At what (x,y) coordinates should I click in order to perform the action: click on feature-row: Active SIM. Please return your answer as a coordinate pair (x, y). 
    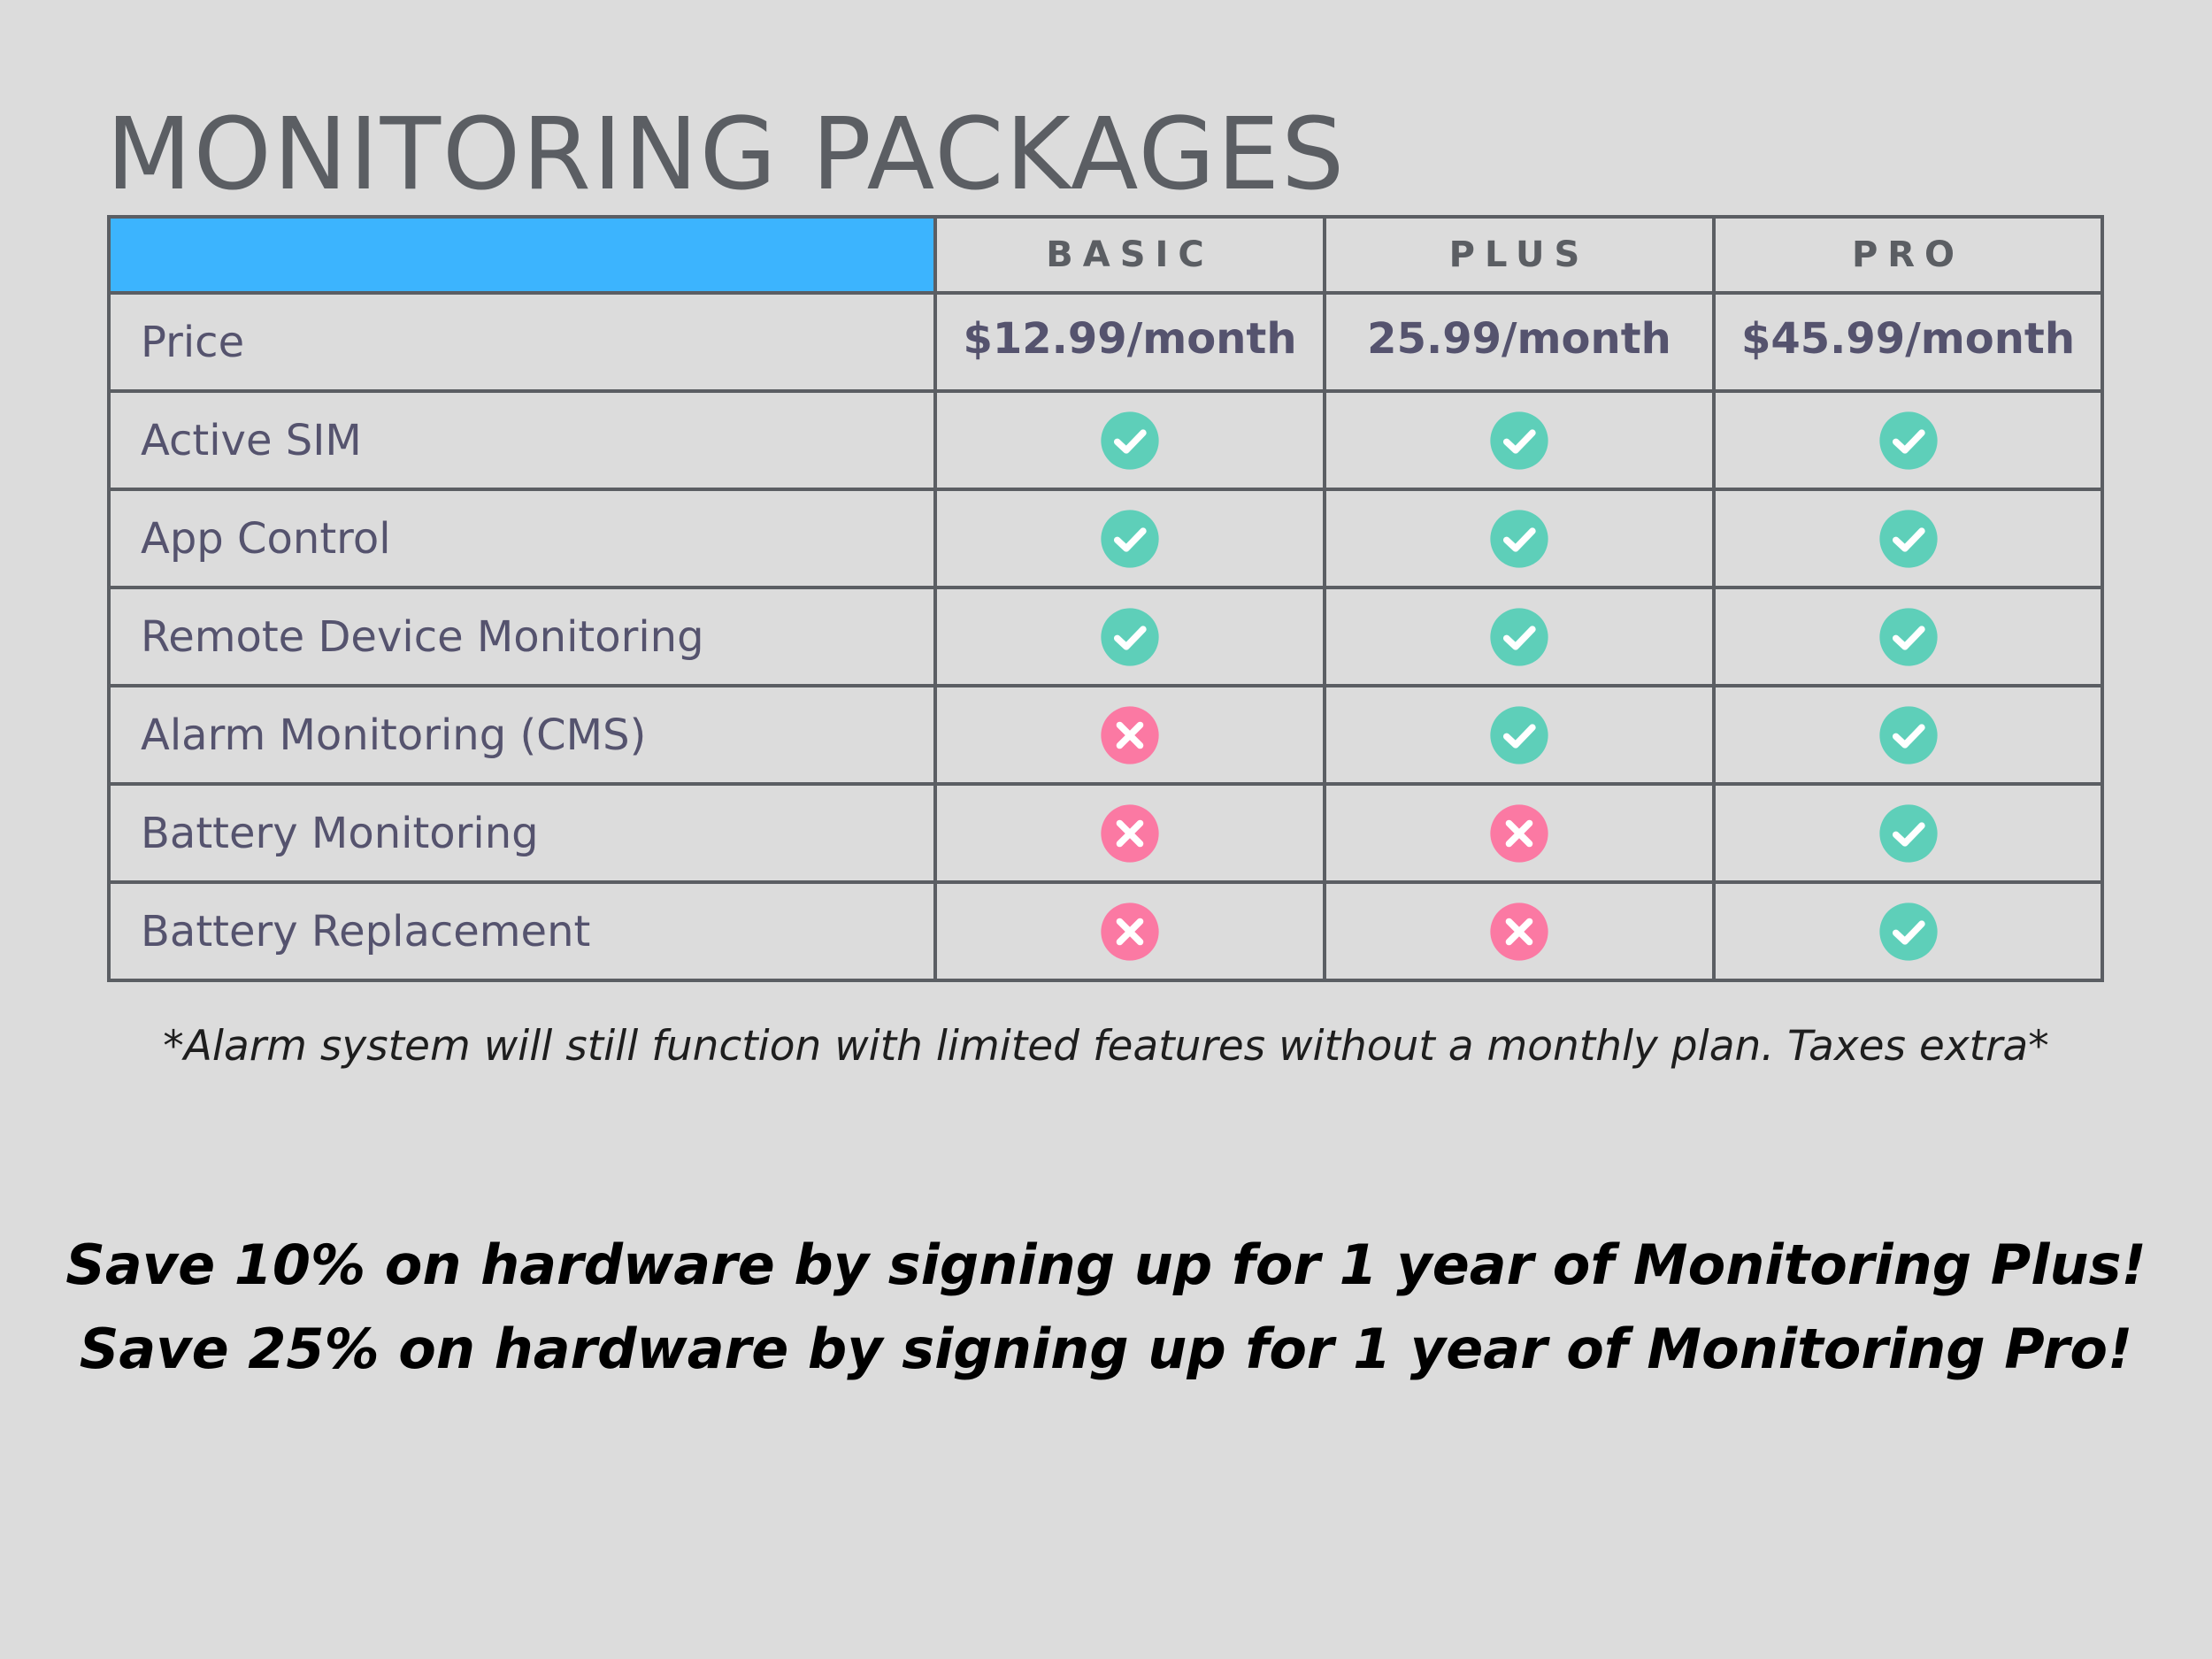
    Looking at the image, I should click on (1106, 440).